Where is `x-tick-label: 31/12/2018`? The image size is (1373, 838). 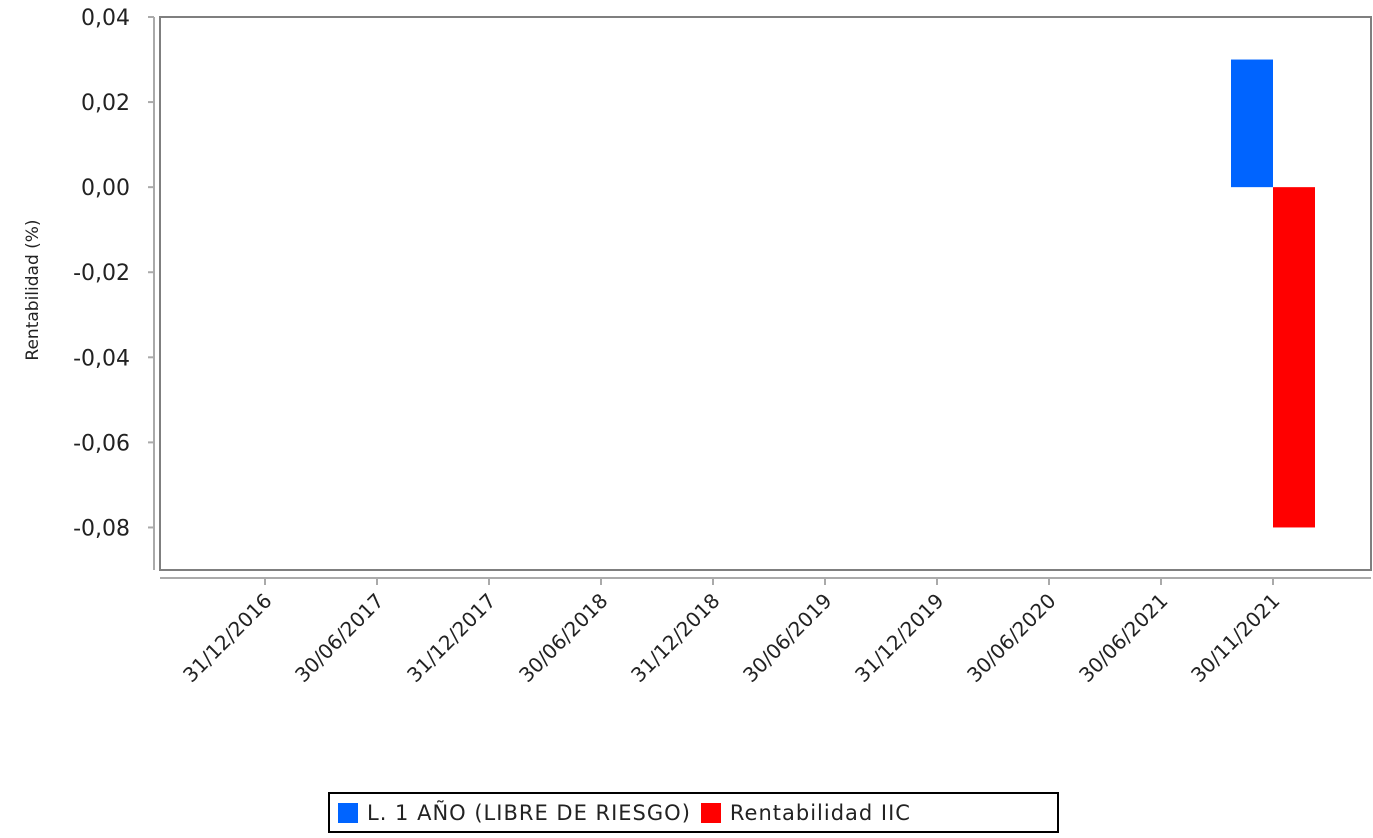 x-tick-label: 31/12/2018 is located at coordinates (675, 638).